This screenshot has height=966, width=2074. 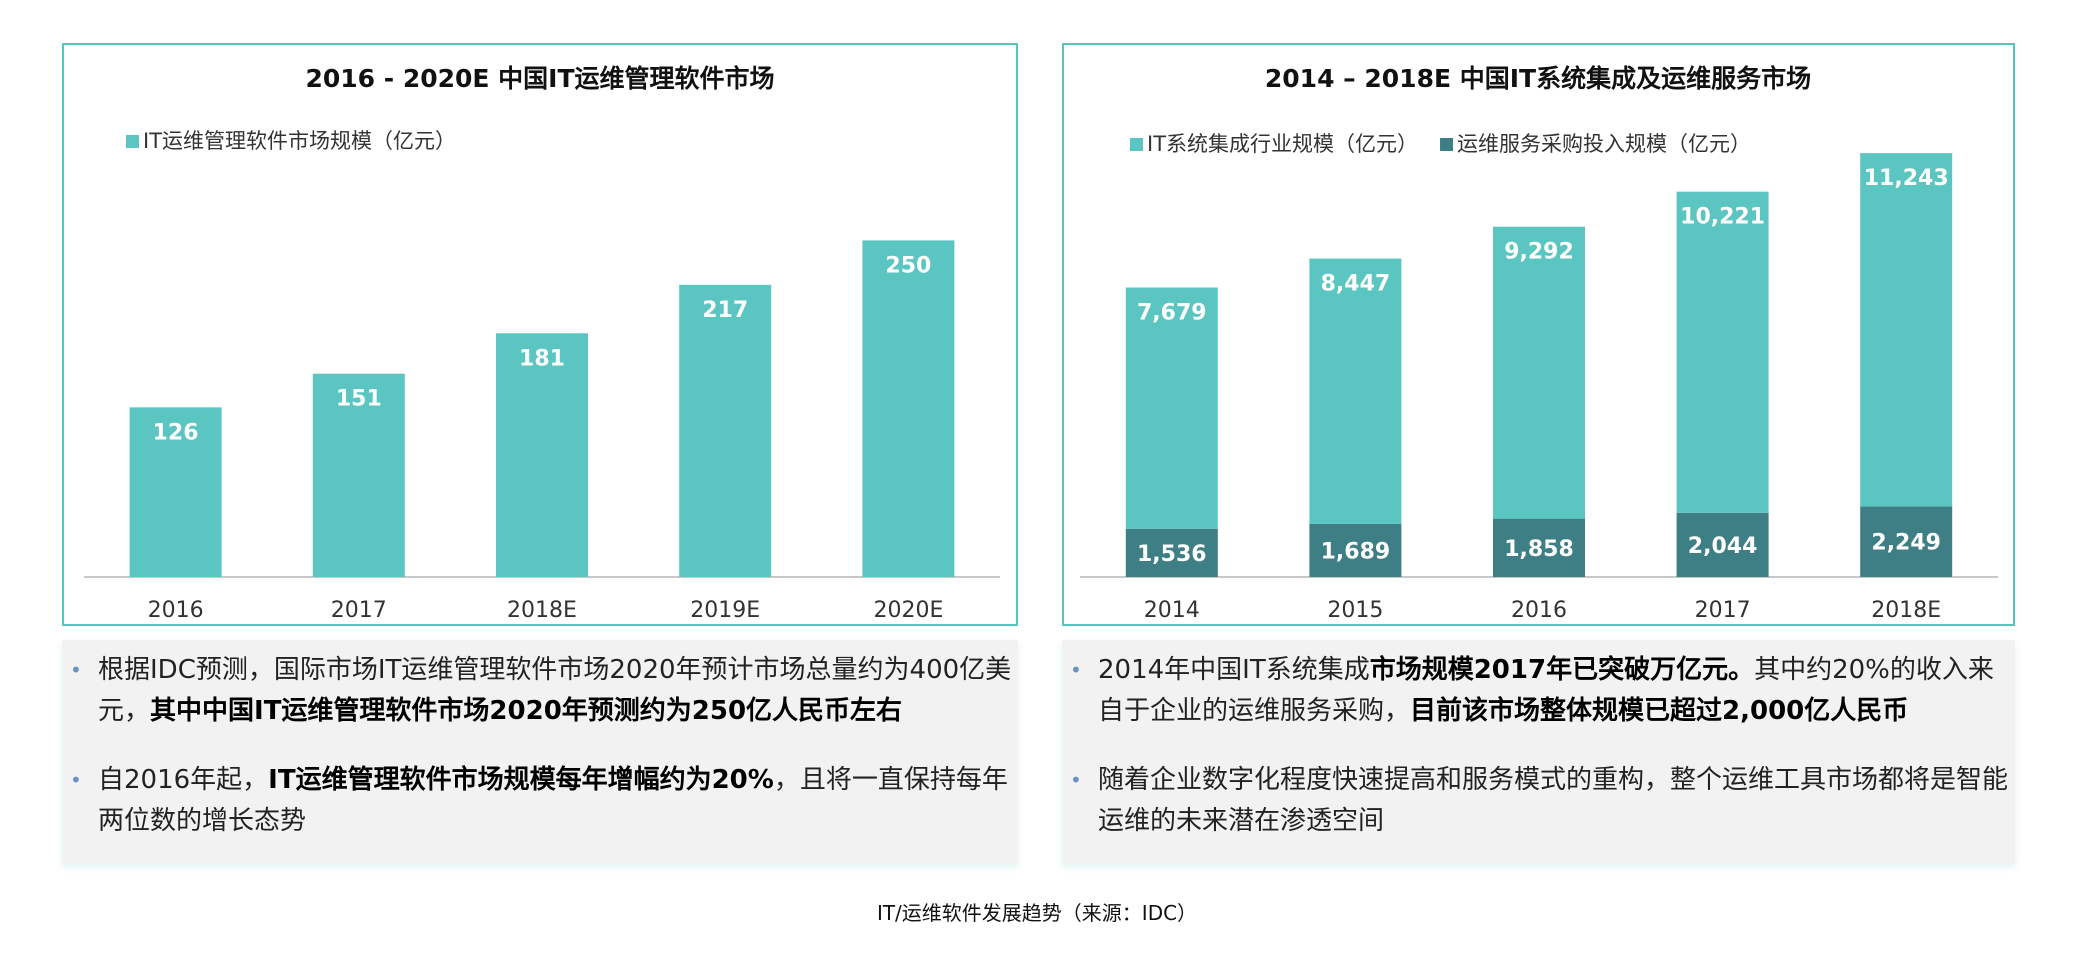 I want to click on note-text: 自2016年起，, so click(x=183, y=780).